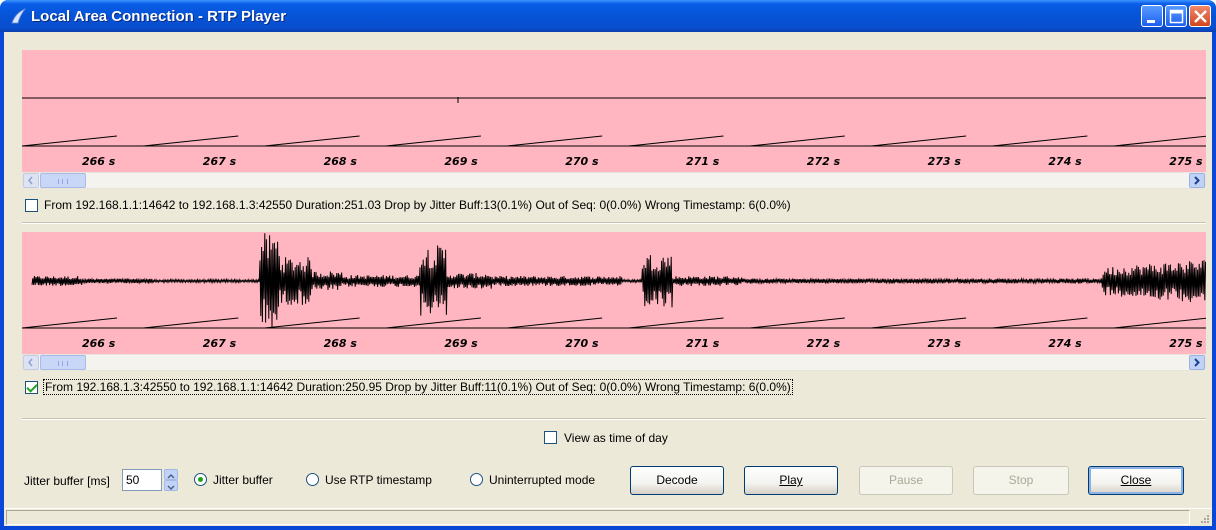 This screenshot has height=530, width=1216. I want to click on stream-divider, so click(614, 223).